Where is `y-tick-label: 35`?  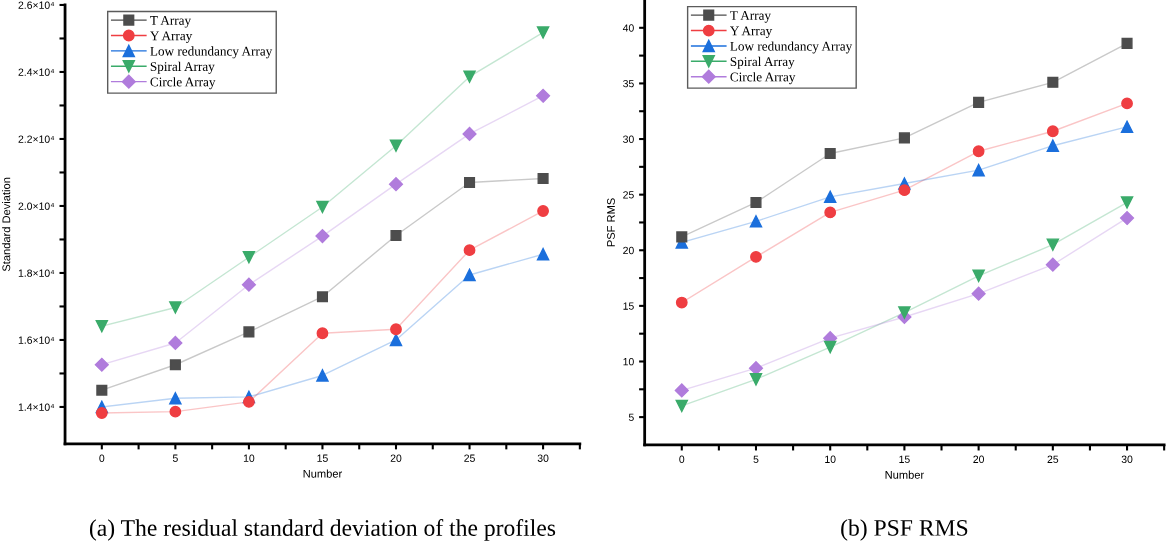 y-tick-label: 35 is located at coordinates (628, 83).